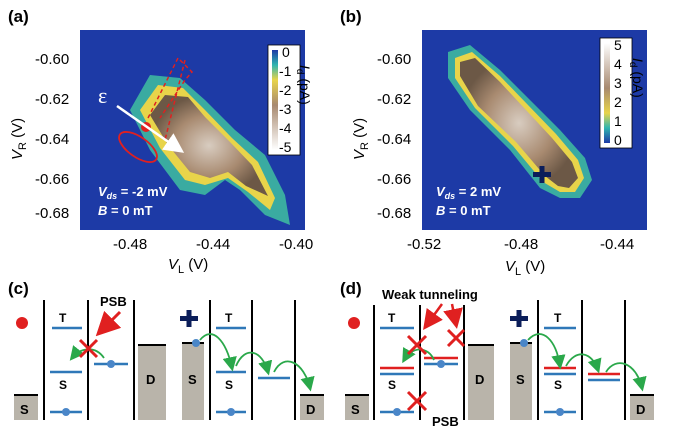 Image resolution: width=685 pixels, height=431 pixels. I want to click on cb-a-tick-3: -3, so click(285, 109).